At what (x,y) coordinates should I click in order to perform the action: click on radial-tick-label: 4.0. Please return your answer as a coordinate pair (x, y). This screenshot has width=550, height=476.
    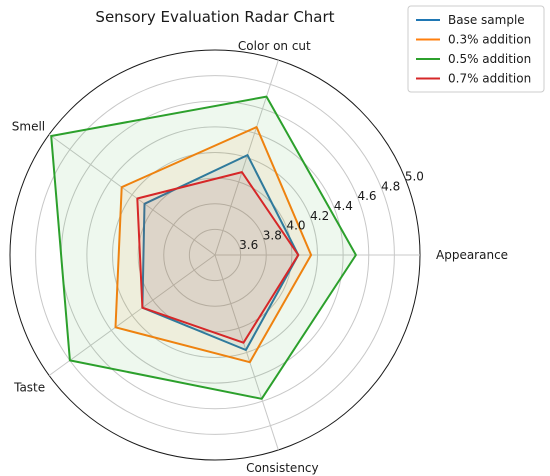
    Looking at the image, I should click on (295, 226).